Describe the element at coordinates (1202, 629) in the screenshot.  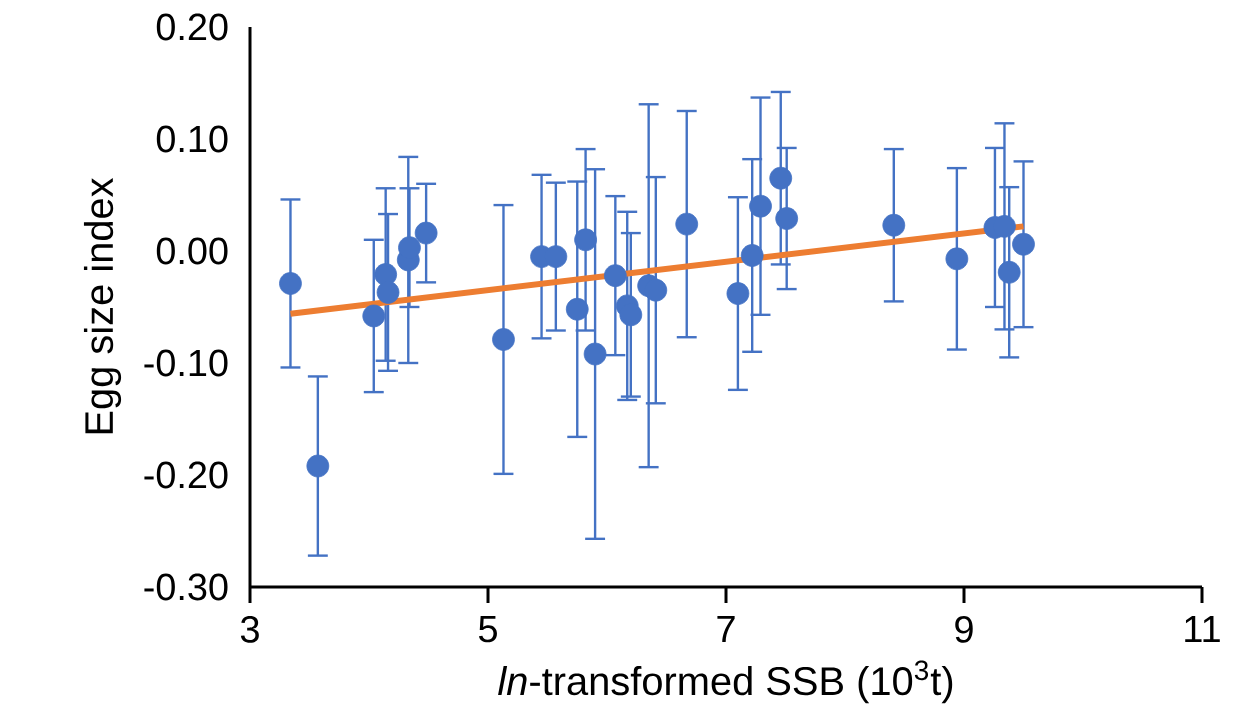
I see `x-tick-label: 11` at that location.